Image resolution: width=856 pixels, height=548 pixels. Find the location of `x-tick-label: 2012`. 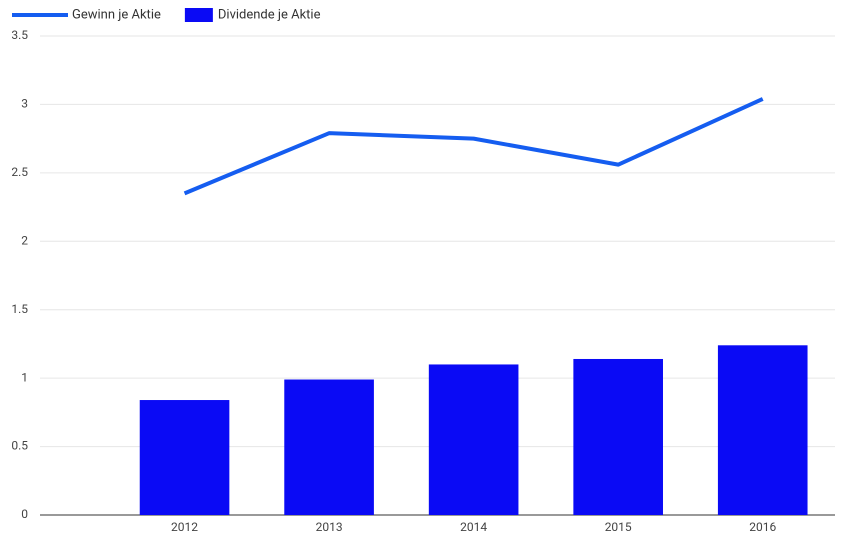

x-tick-label: 2012 is located at coordinates (184, 527).